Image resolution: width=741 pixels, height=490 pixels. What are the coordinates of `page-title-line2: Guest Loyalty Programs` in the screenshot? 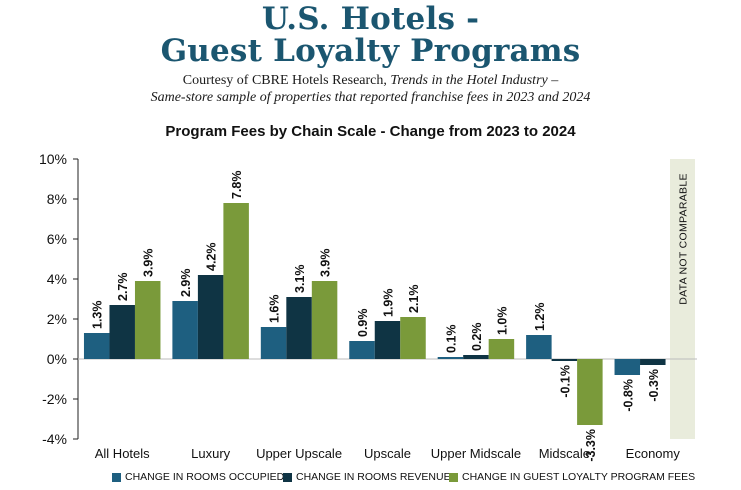 It's located at (370, 51).